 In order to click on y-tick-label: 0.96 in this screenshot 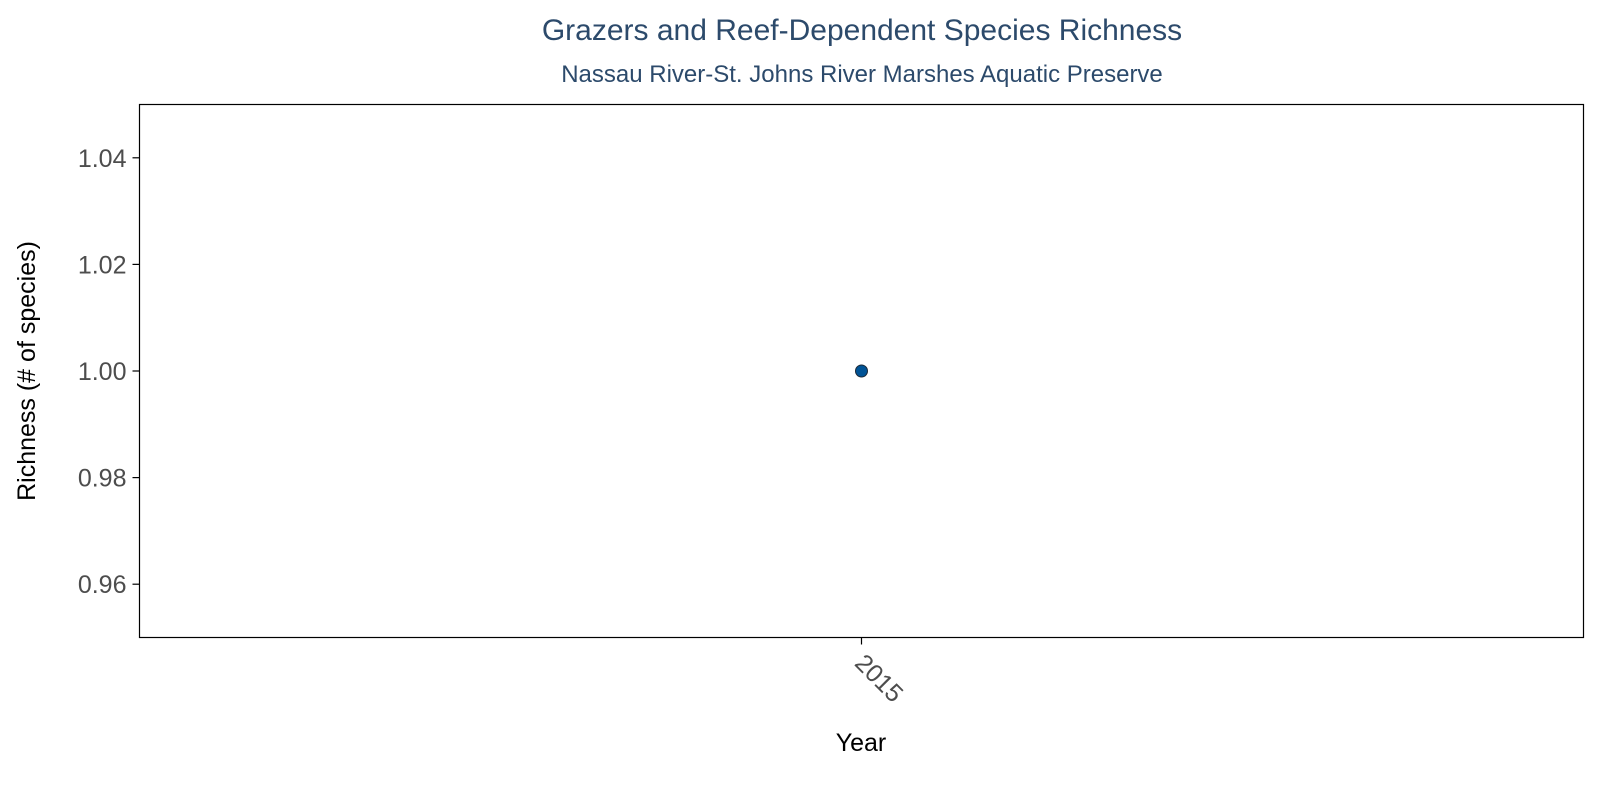, I will do `click(102, 585)`.